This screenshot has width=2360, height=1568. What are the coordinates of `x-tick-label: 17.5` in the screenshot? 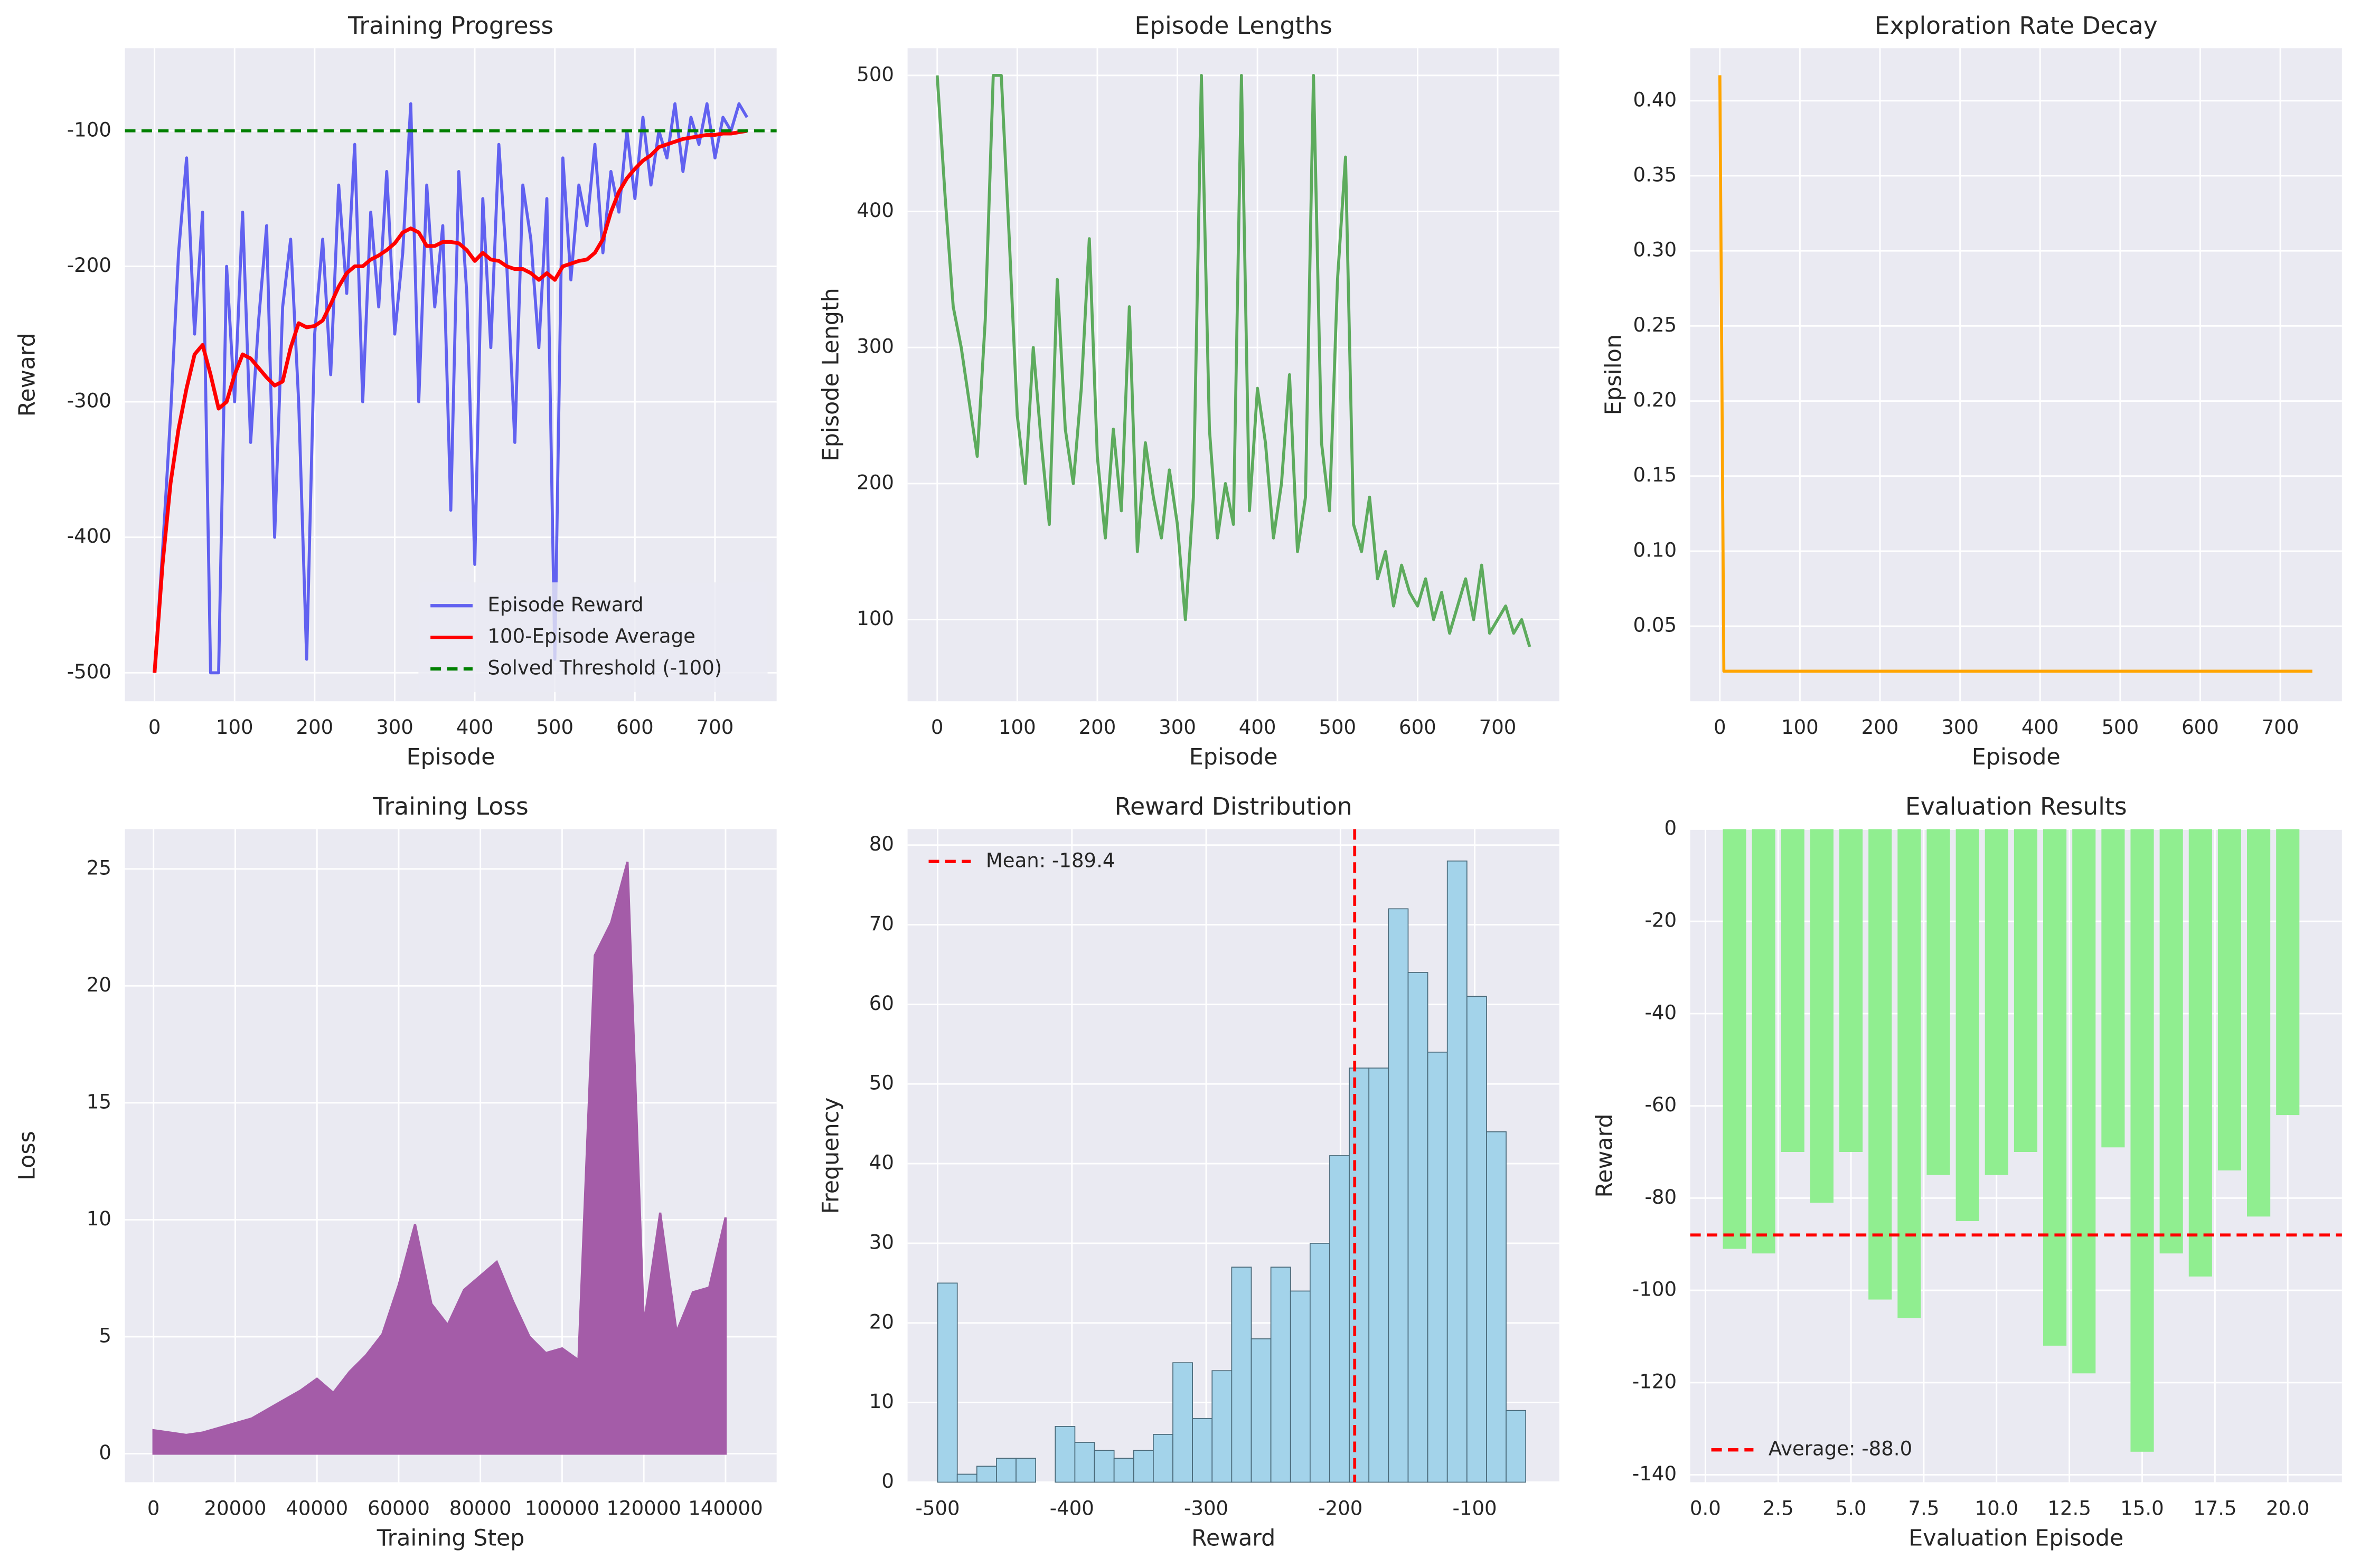 It's located at (2215, 1508).